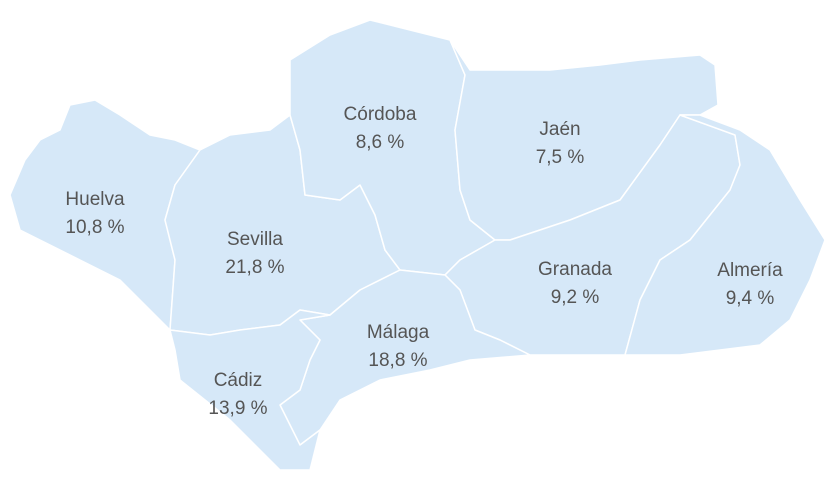 Image resolution: width=829 pixels, height=483 pixels. I want to click on region-name: Córdoba, so click(380, 114).